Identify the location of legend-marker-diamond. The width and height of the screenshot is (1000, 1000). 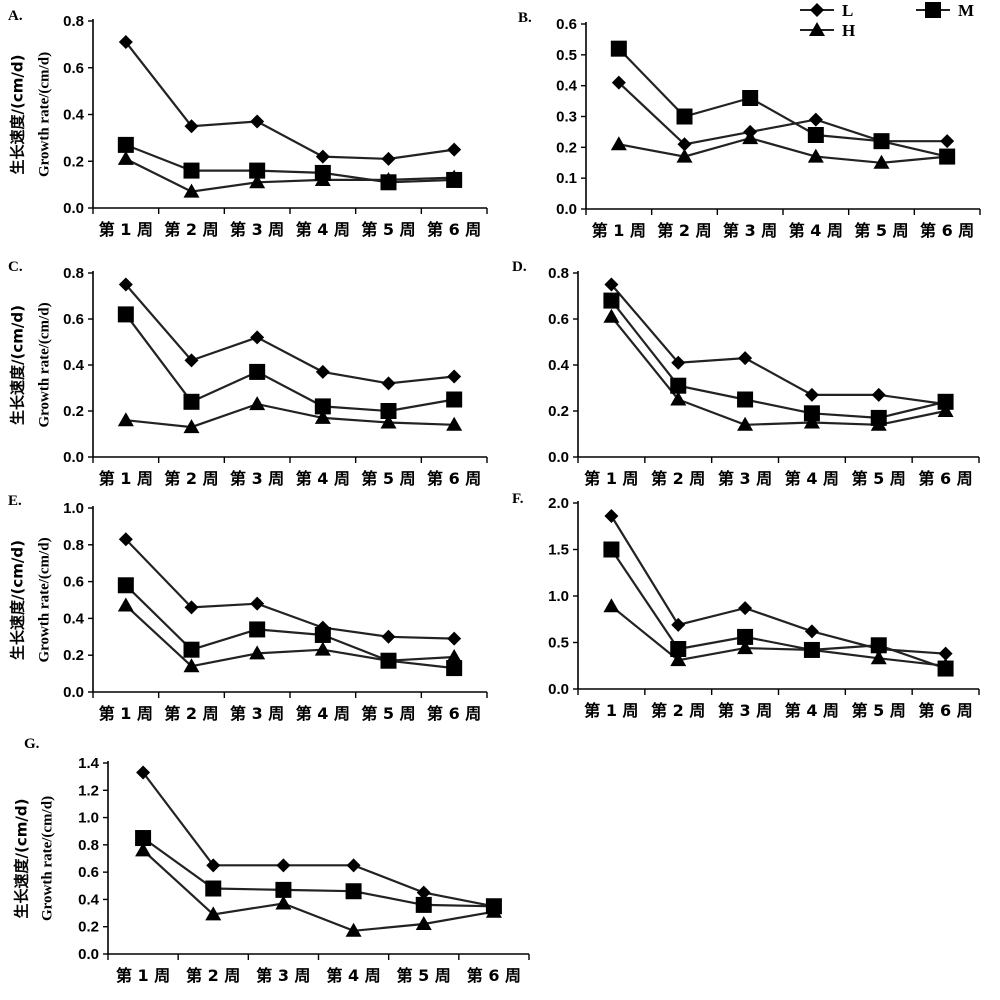
(817, 10).